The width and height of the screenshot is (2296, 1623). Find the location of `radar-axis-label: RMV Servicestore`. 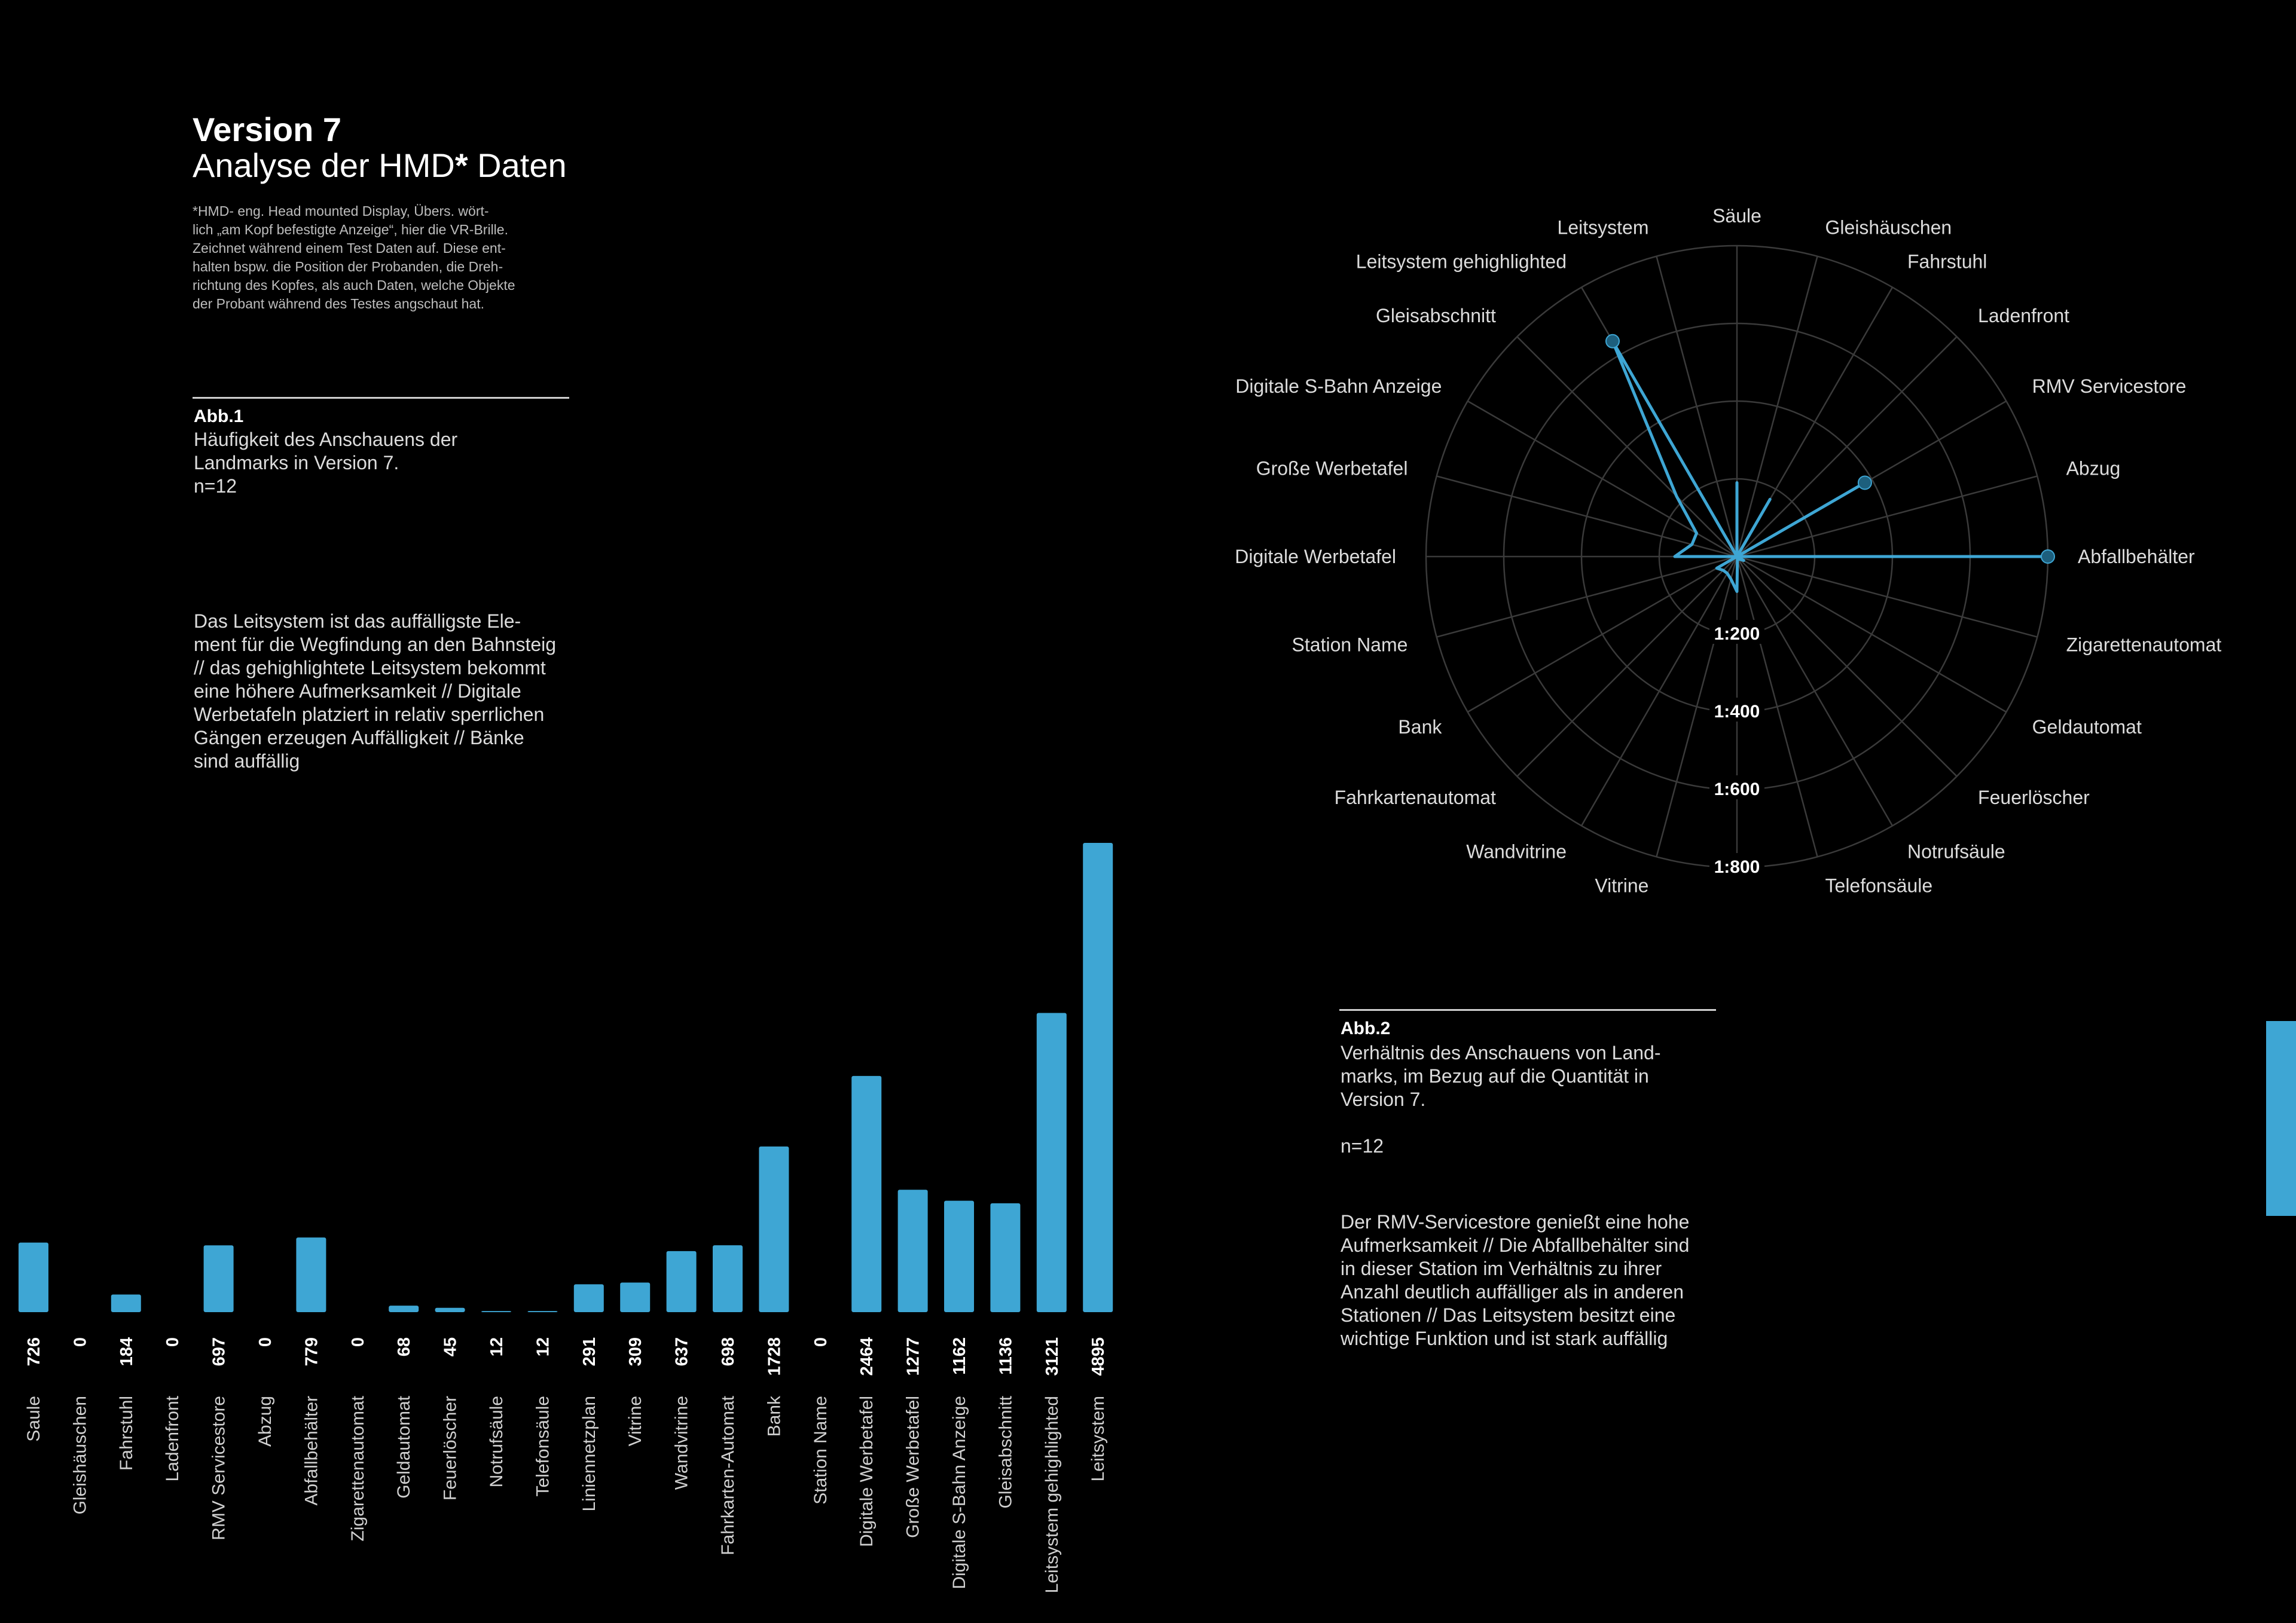

radar-axis-label: RMV Servicestore is located at coordinates (2109, 386).